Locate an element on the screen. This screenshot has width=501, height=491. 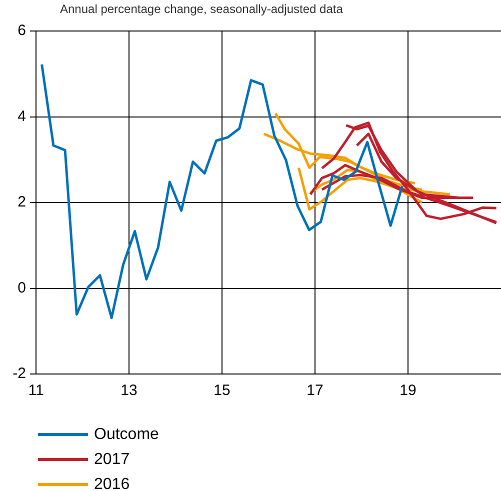
y-tick-label: 2 is located at coordinates (22, 202).